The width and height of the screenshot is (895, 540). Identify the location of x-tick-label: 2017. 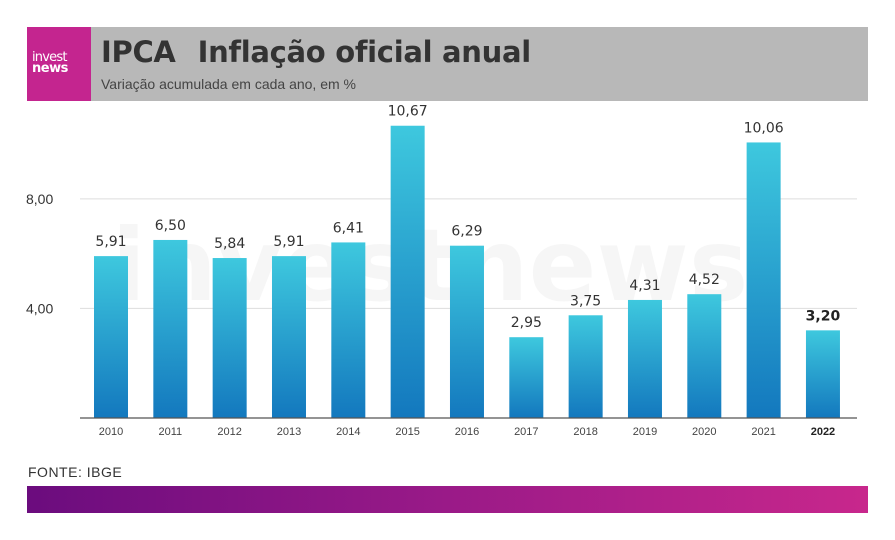
(526, 432).